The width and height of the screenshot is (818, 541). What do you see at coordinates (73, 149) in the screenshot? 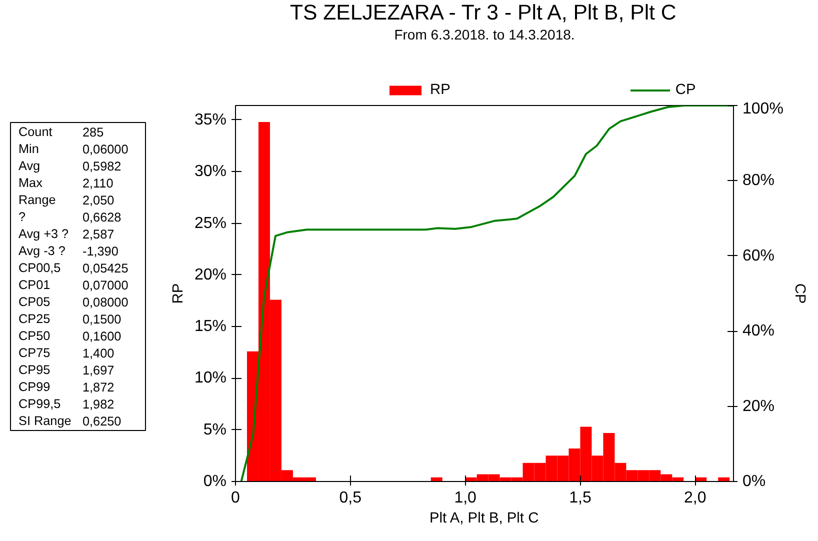
I see `text: Min 0,06000` at bounding box center [73, 149].